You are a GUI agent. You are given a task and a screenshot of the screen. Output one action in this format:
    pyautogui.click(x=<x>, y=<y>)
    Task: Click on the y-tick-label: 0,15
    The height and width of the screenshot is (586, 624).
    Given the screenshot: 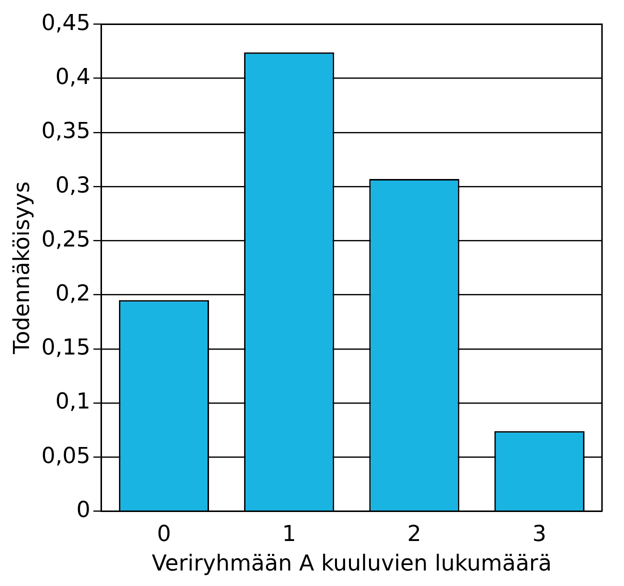 What is the action you would take?
    pyautogui.click(x=65, y=348)
    